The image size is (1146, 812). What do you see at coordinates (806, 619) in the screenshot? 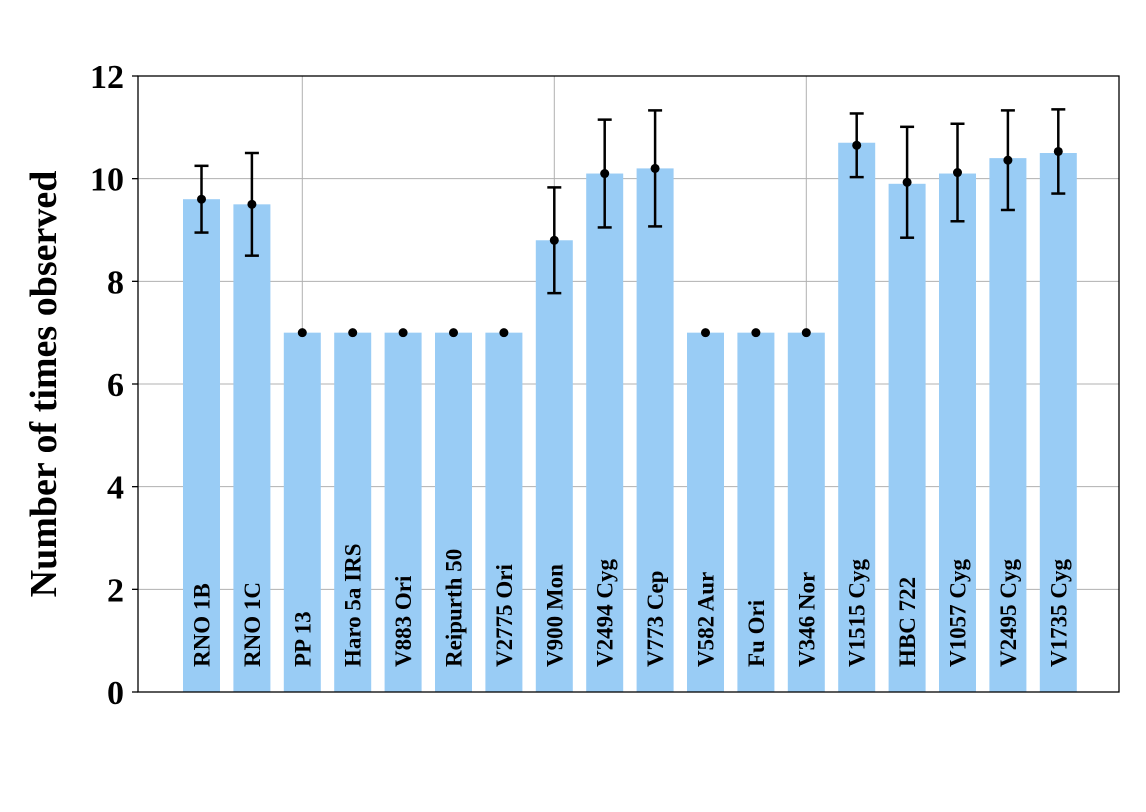
I see `bar-label: V346 Nor` at bounding box center [806, 619].